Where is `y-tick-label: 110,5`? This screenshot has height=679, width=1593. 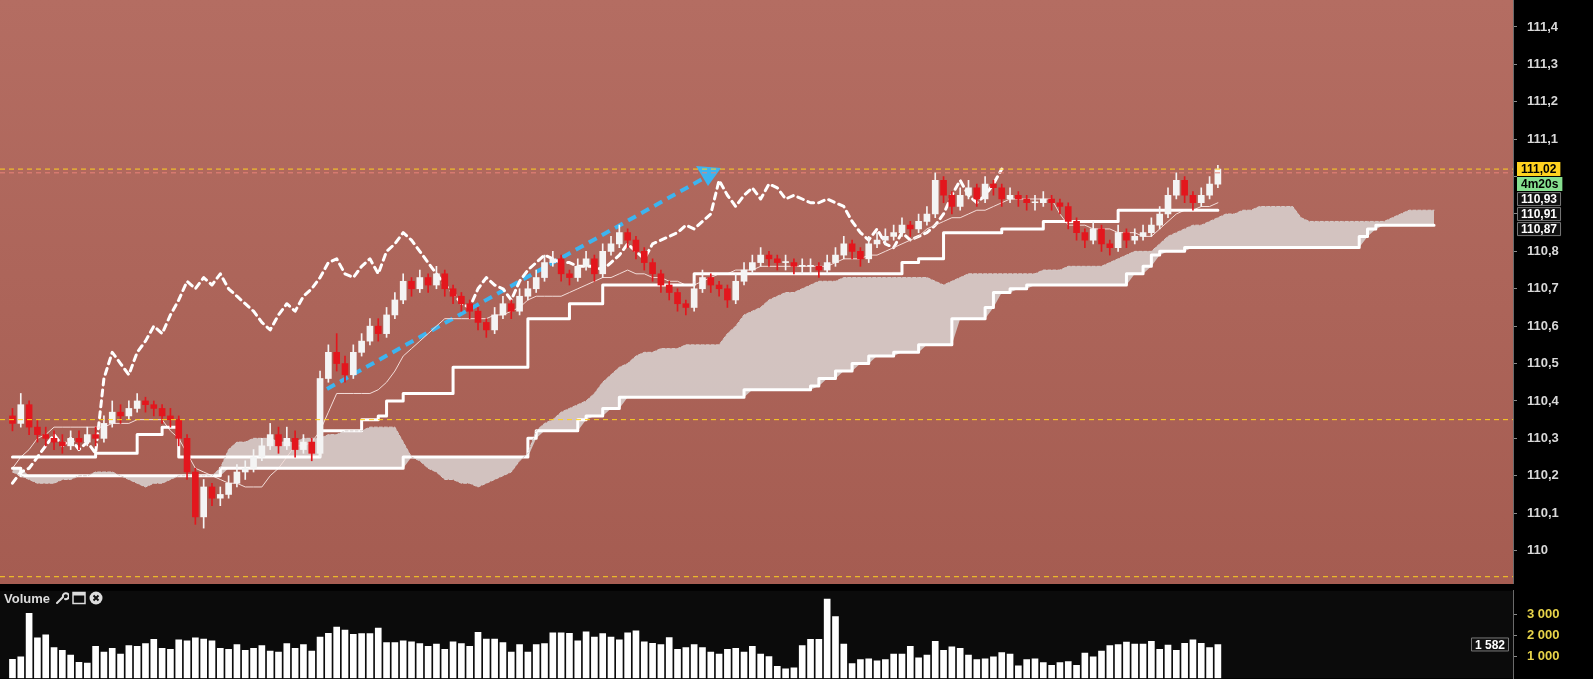
y-tick-label: 110,5 is located at coordinates (1543, 363).